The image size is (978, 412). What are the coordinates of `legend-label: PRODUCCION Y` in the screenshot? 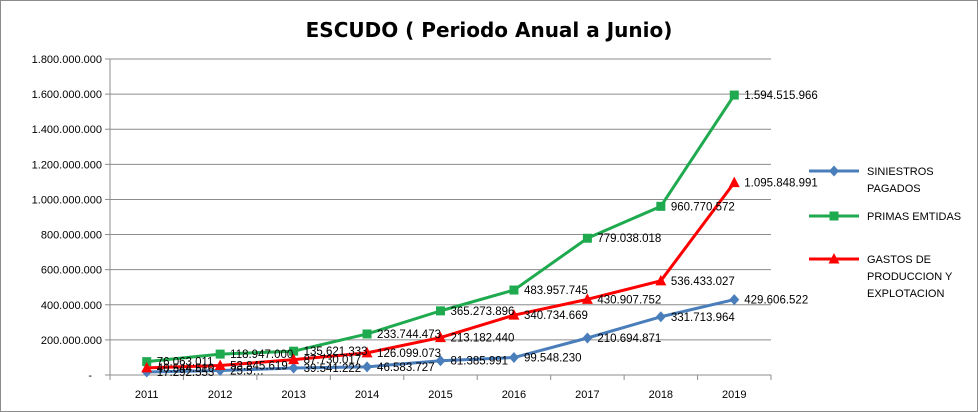 It's located at (910, 277).